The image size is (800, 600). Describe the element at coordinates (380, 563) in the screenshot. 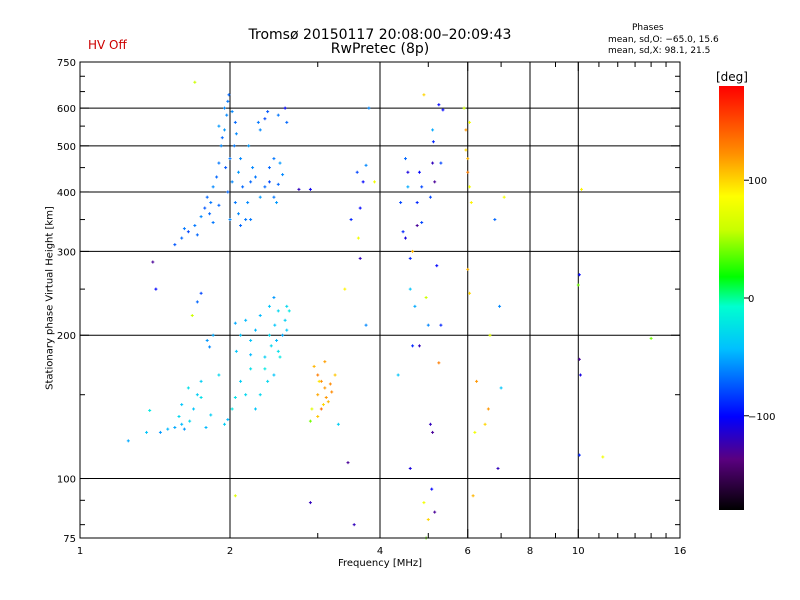

I see `x-axis-label: Frequency [MHz]` at that location.